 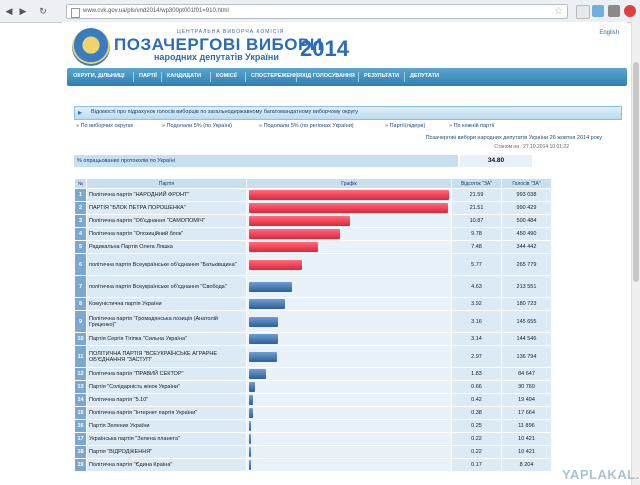 What do you see at coordinates (526, 339) in the screenshot?
I see `vote-count: 144 546` at bounding box center [526, 339].